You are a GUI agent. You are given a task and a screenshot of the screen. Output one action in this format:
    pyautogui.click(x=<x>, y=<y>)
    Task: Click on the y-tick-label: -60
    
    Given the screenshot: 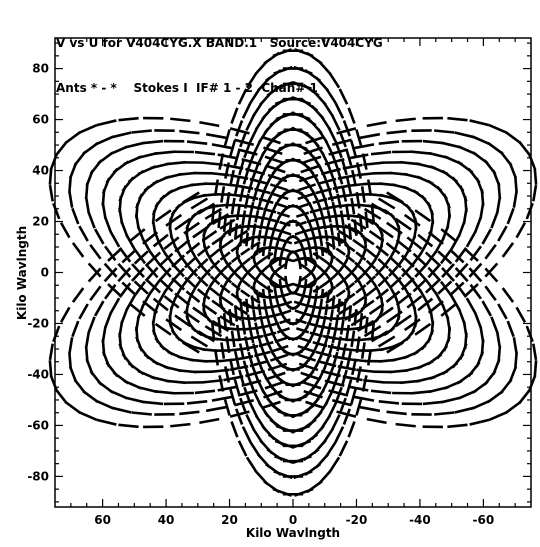 What is the action you would take?
    pyautogui.click(x=38, y=425)
    